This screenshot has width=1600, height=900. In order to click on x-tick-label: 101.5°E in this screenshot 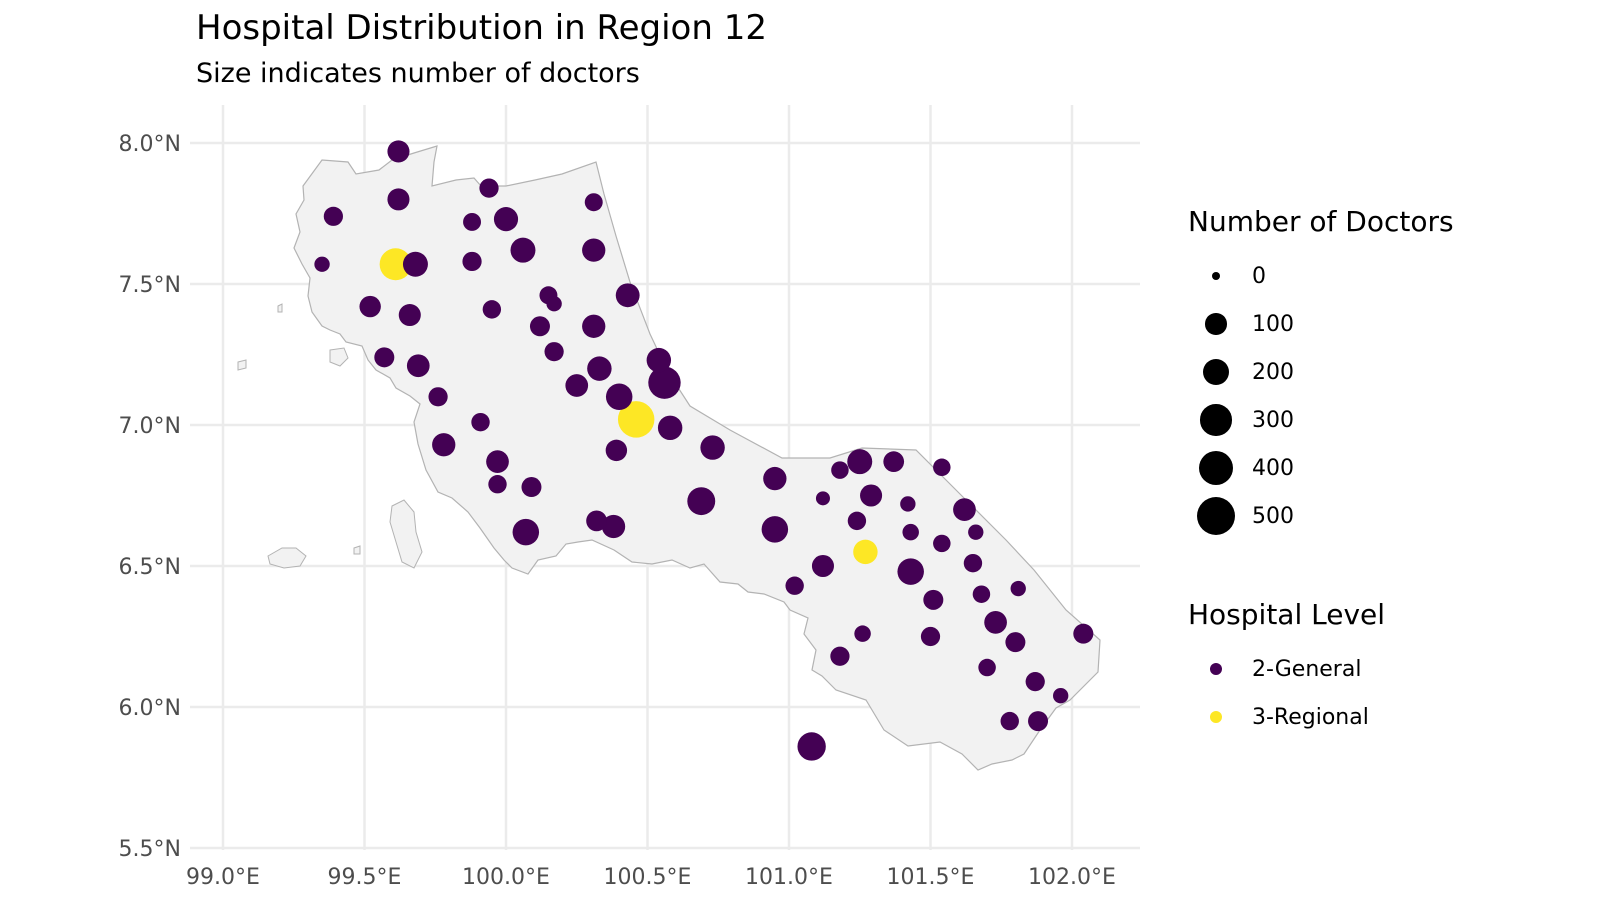, I will do `click(931, 877)`.